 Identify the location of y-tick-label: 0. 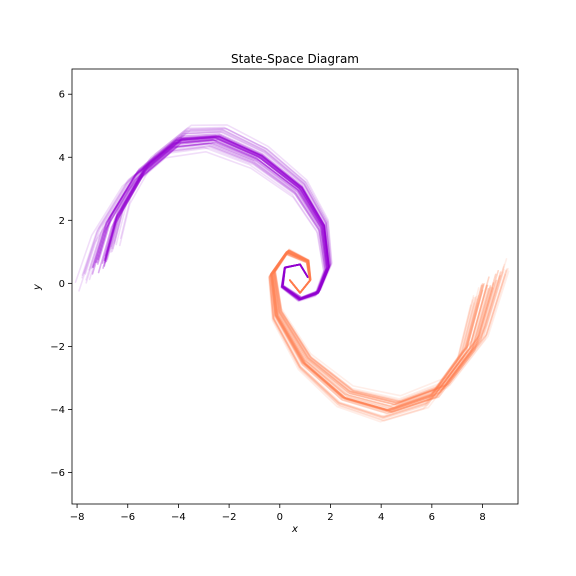
(62, 284).